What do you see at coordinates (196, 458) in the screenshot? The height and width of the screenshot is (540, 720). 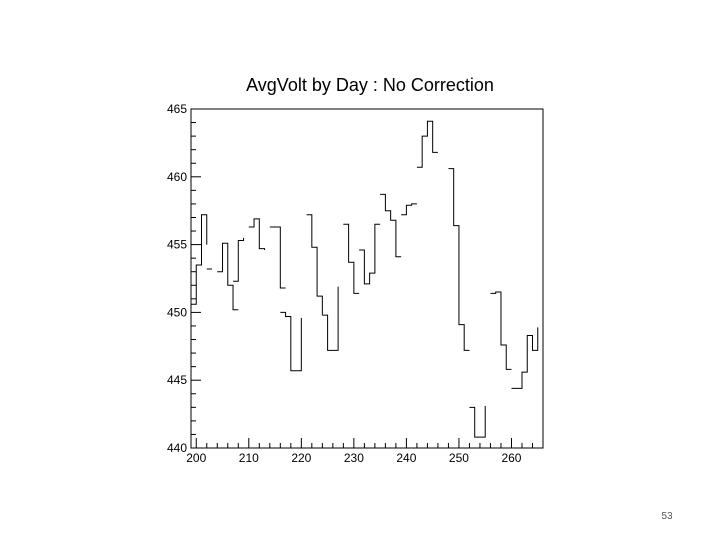 I see `x-tick-label: 200` at bounding box center [196, 458].